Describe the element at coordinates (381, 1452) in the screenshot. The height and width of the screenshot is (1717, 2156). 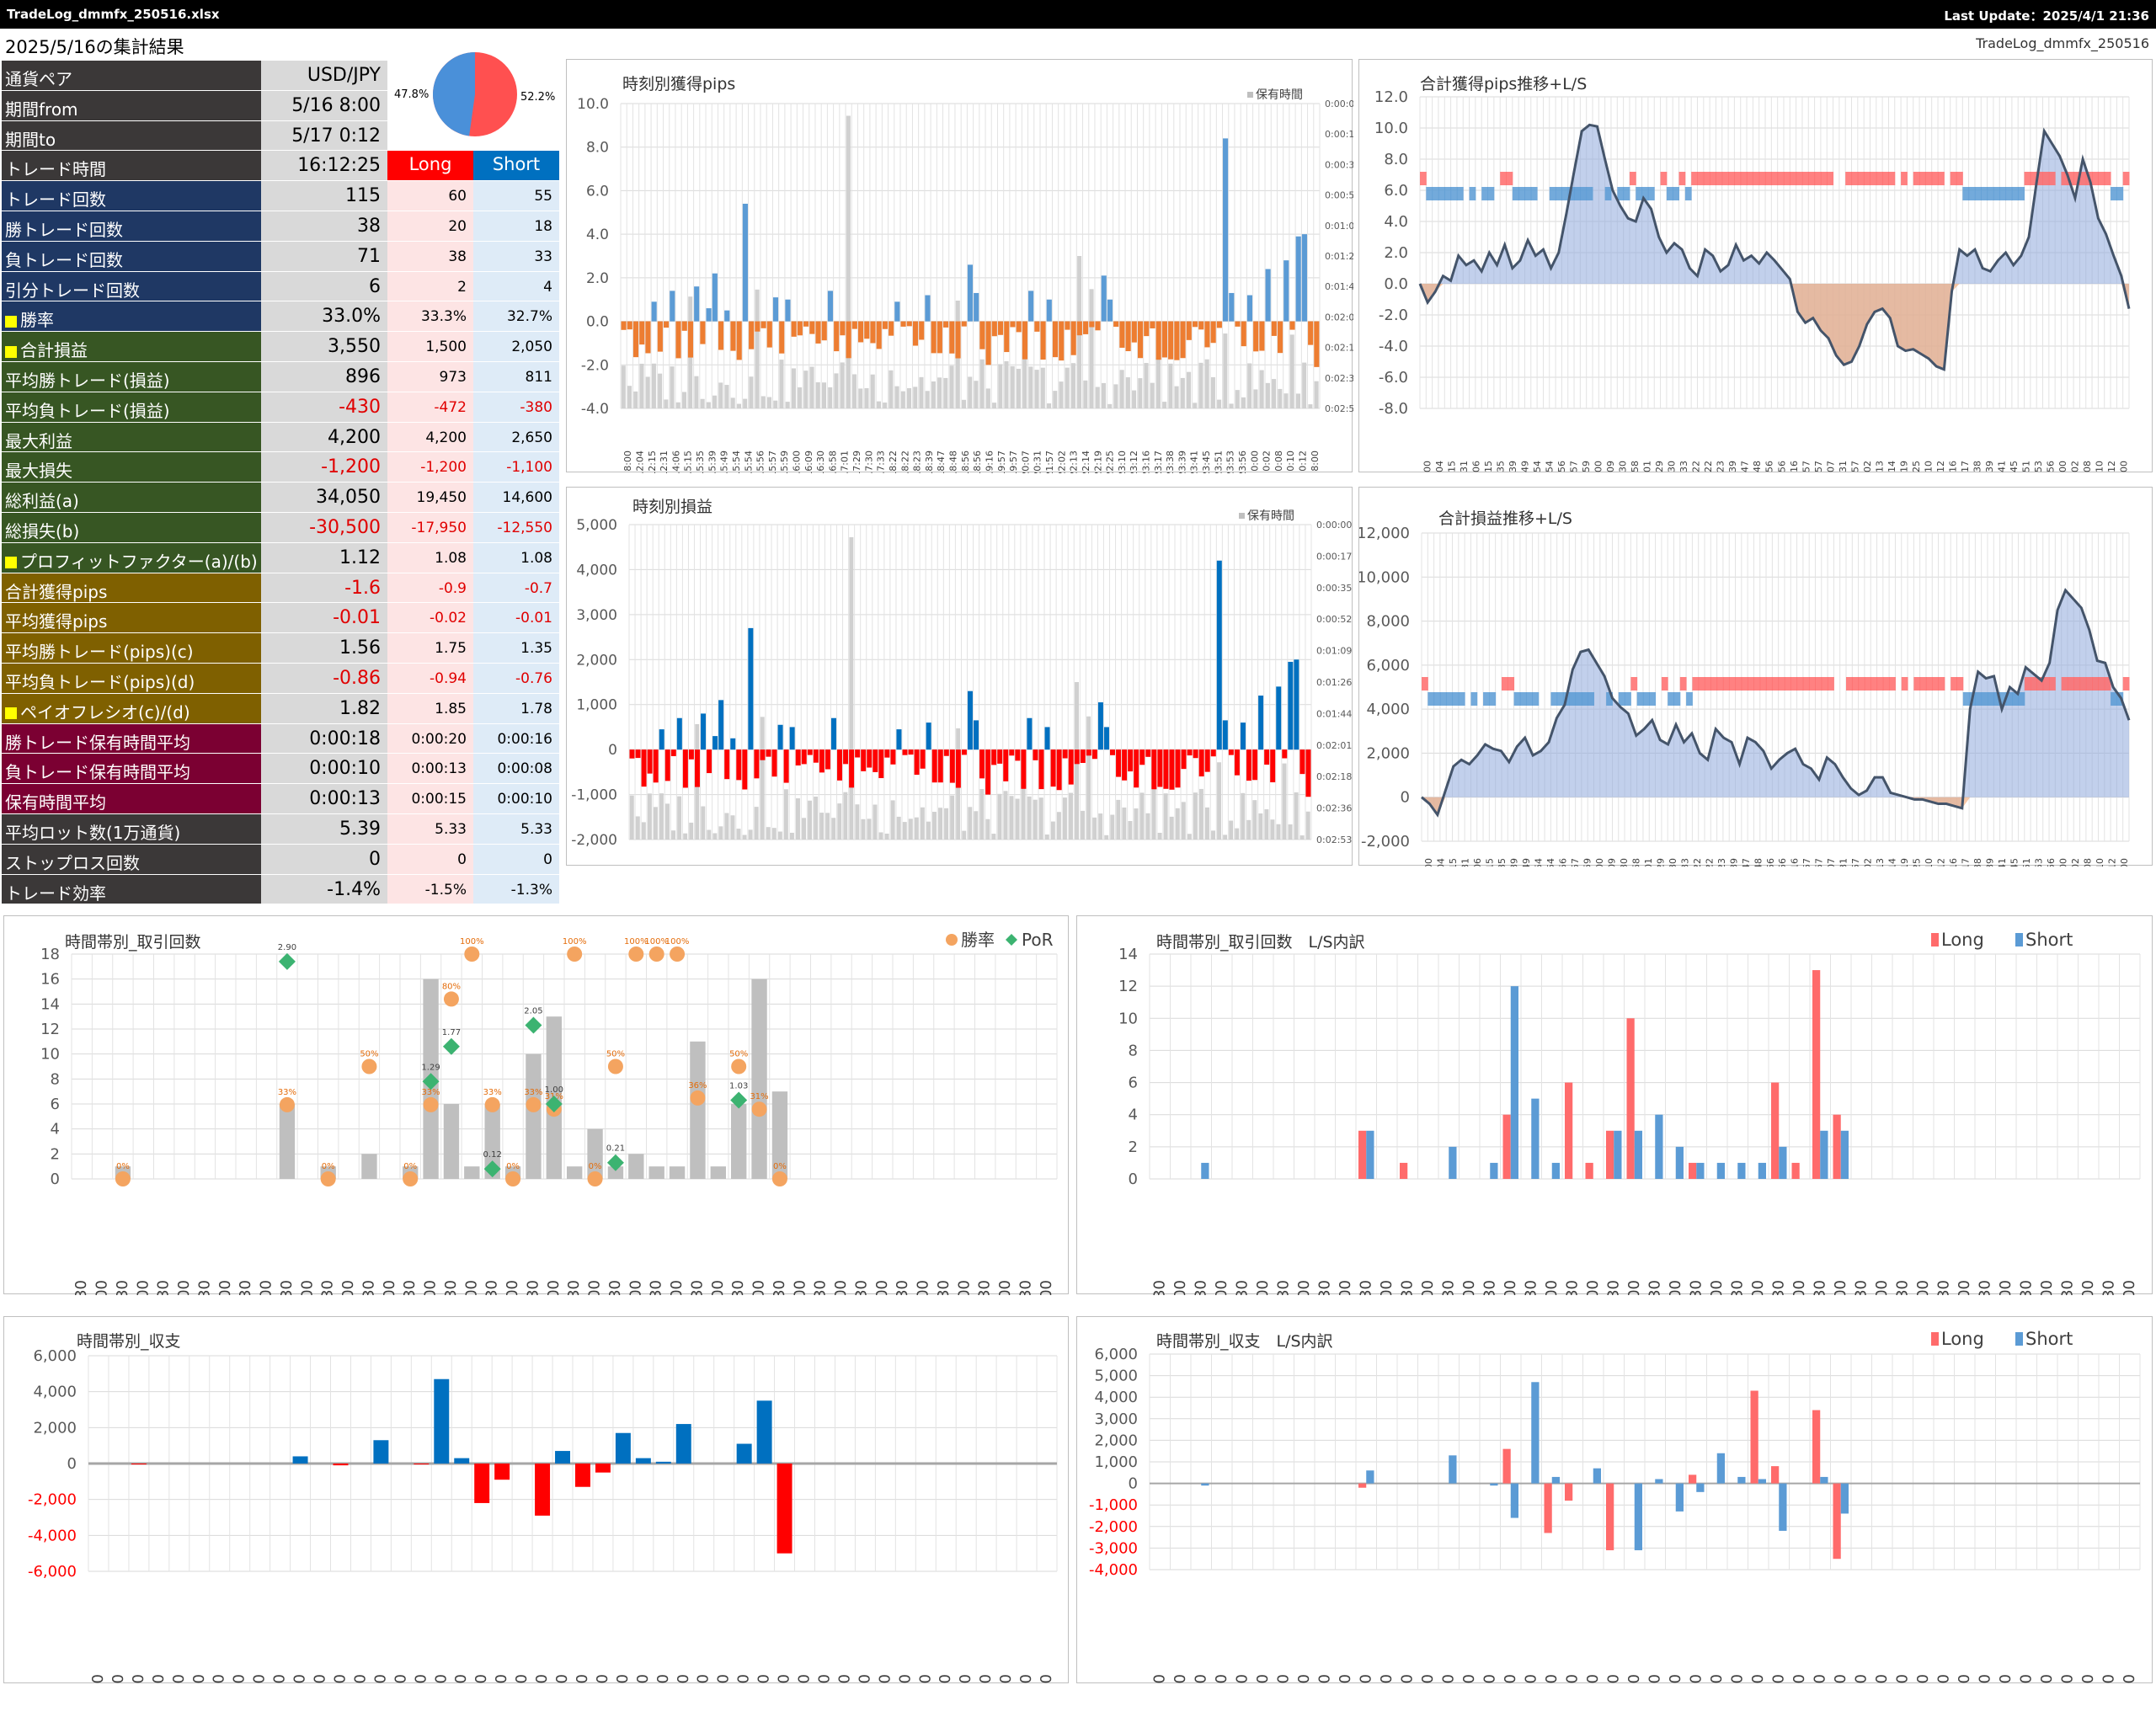
I see `income-bar` at that location.